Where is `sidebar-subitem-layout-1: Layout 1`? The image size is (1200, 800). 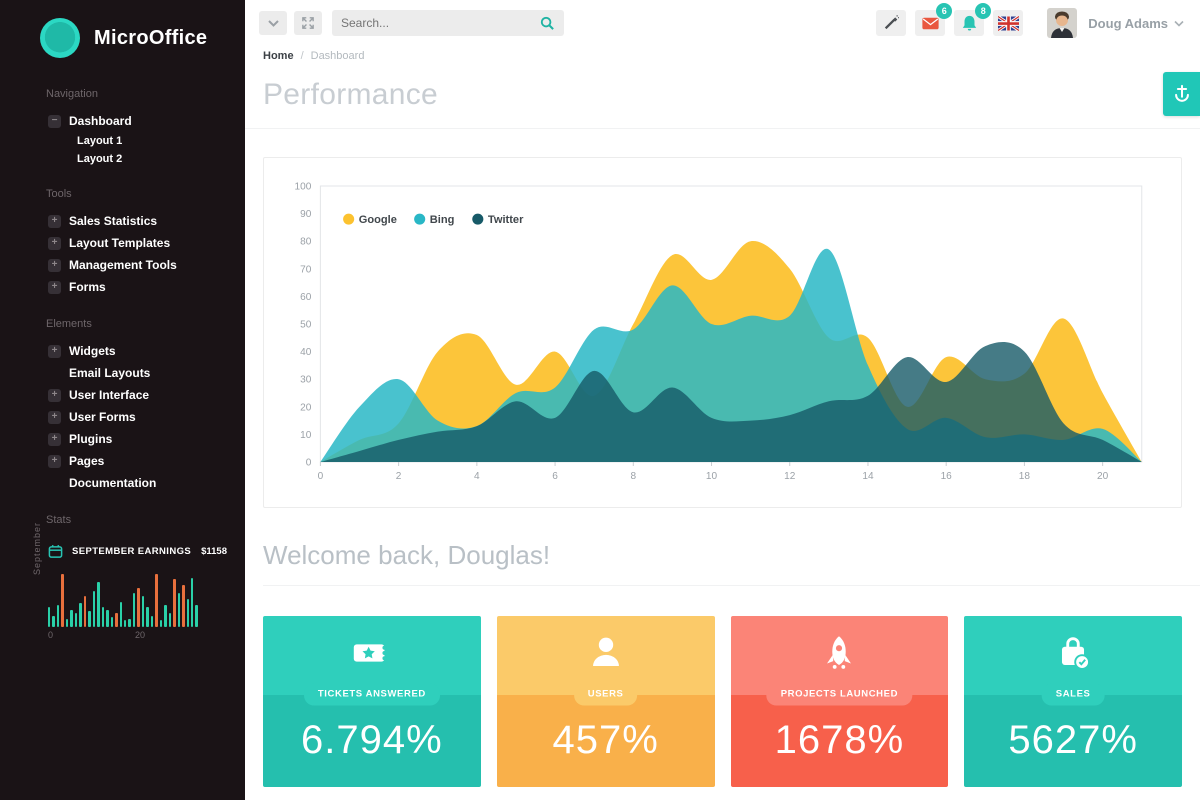 sidebar-subitem-layout-1: Layout 1 is located at coordinates (100, 141).